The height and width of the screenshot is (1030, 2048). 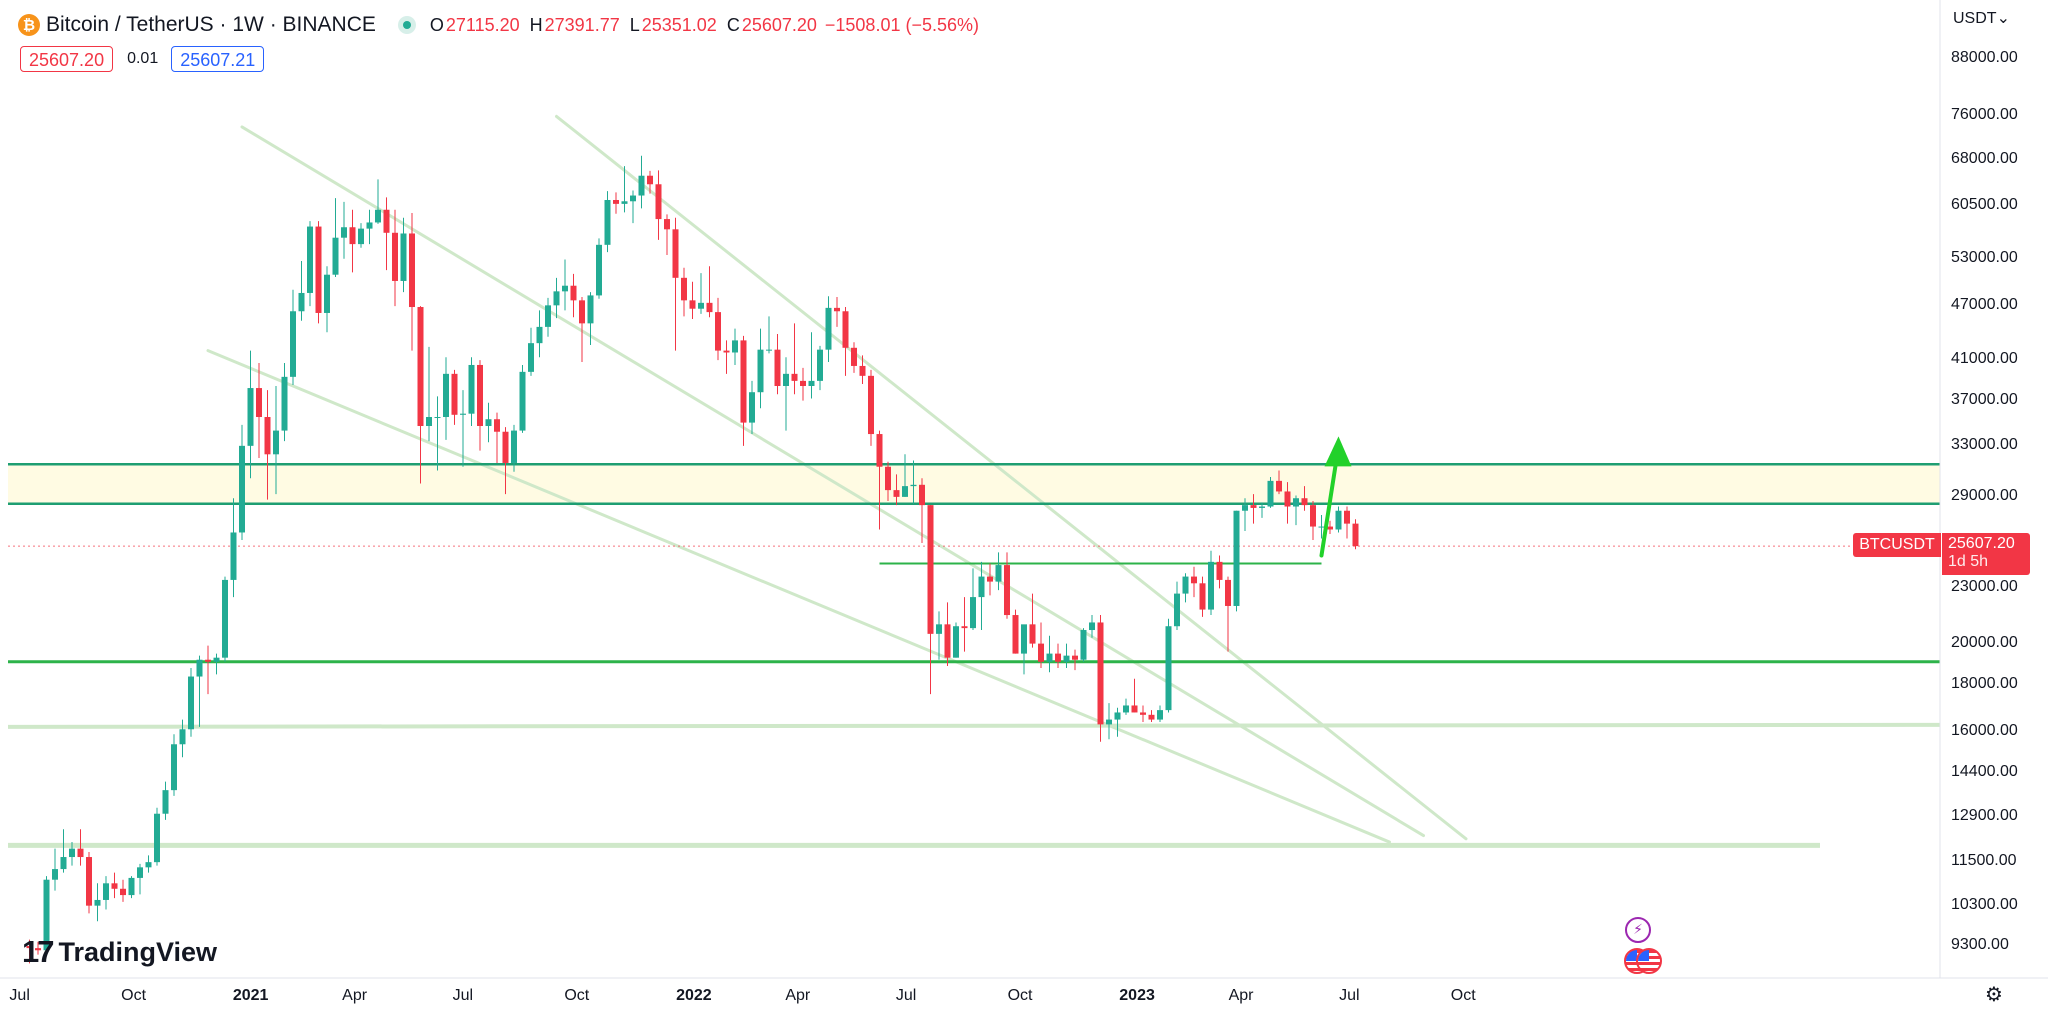 What do you see at coordinates (1984, 305) in the screenshot?
I see `price-tick-label: 47000.00` at bounding box center [1984, 305].